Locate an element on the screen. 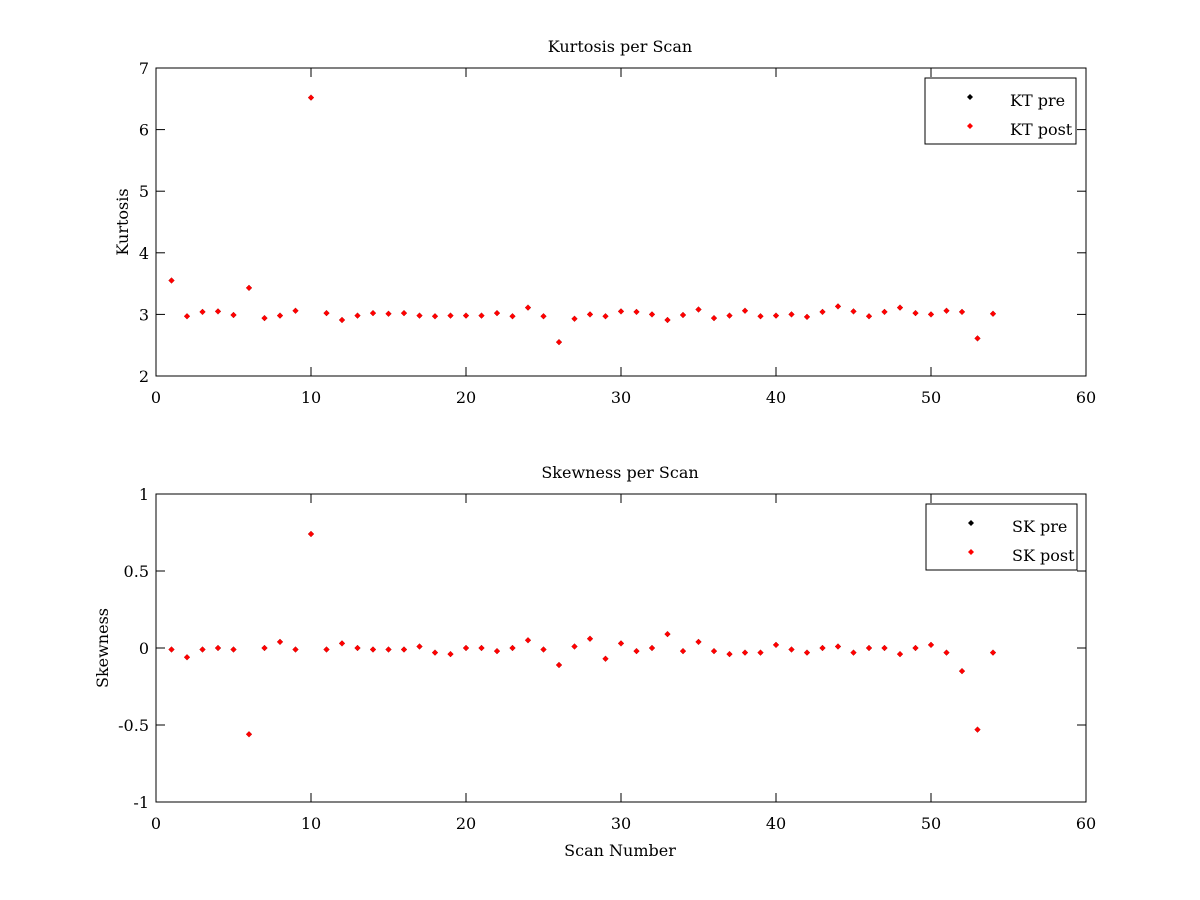  kurtosis-ytick-label: 3 is located at coordinates (144, 314).